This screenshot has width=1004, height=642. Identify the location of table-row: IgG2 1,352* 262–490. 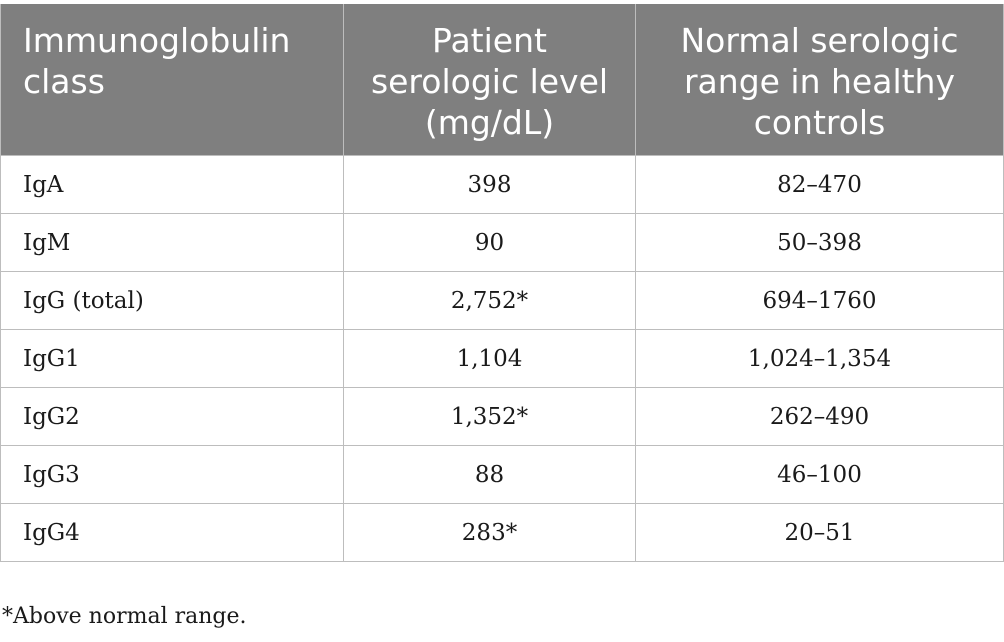
(502, 416).